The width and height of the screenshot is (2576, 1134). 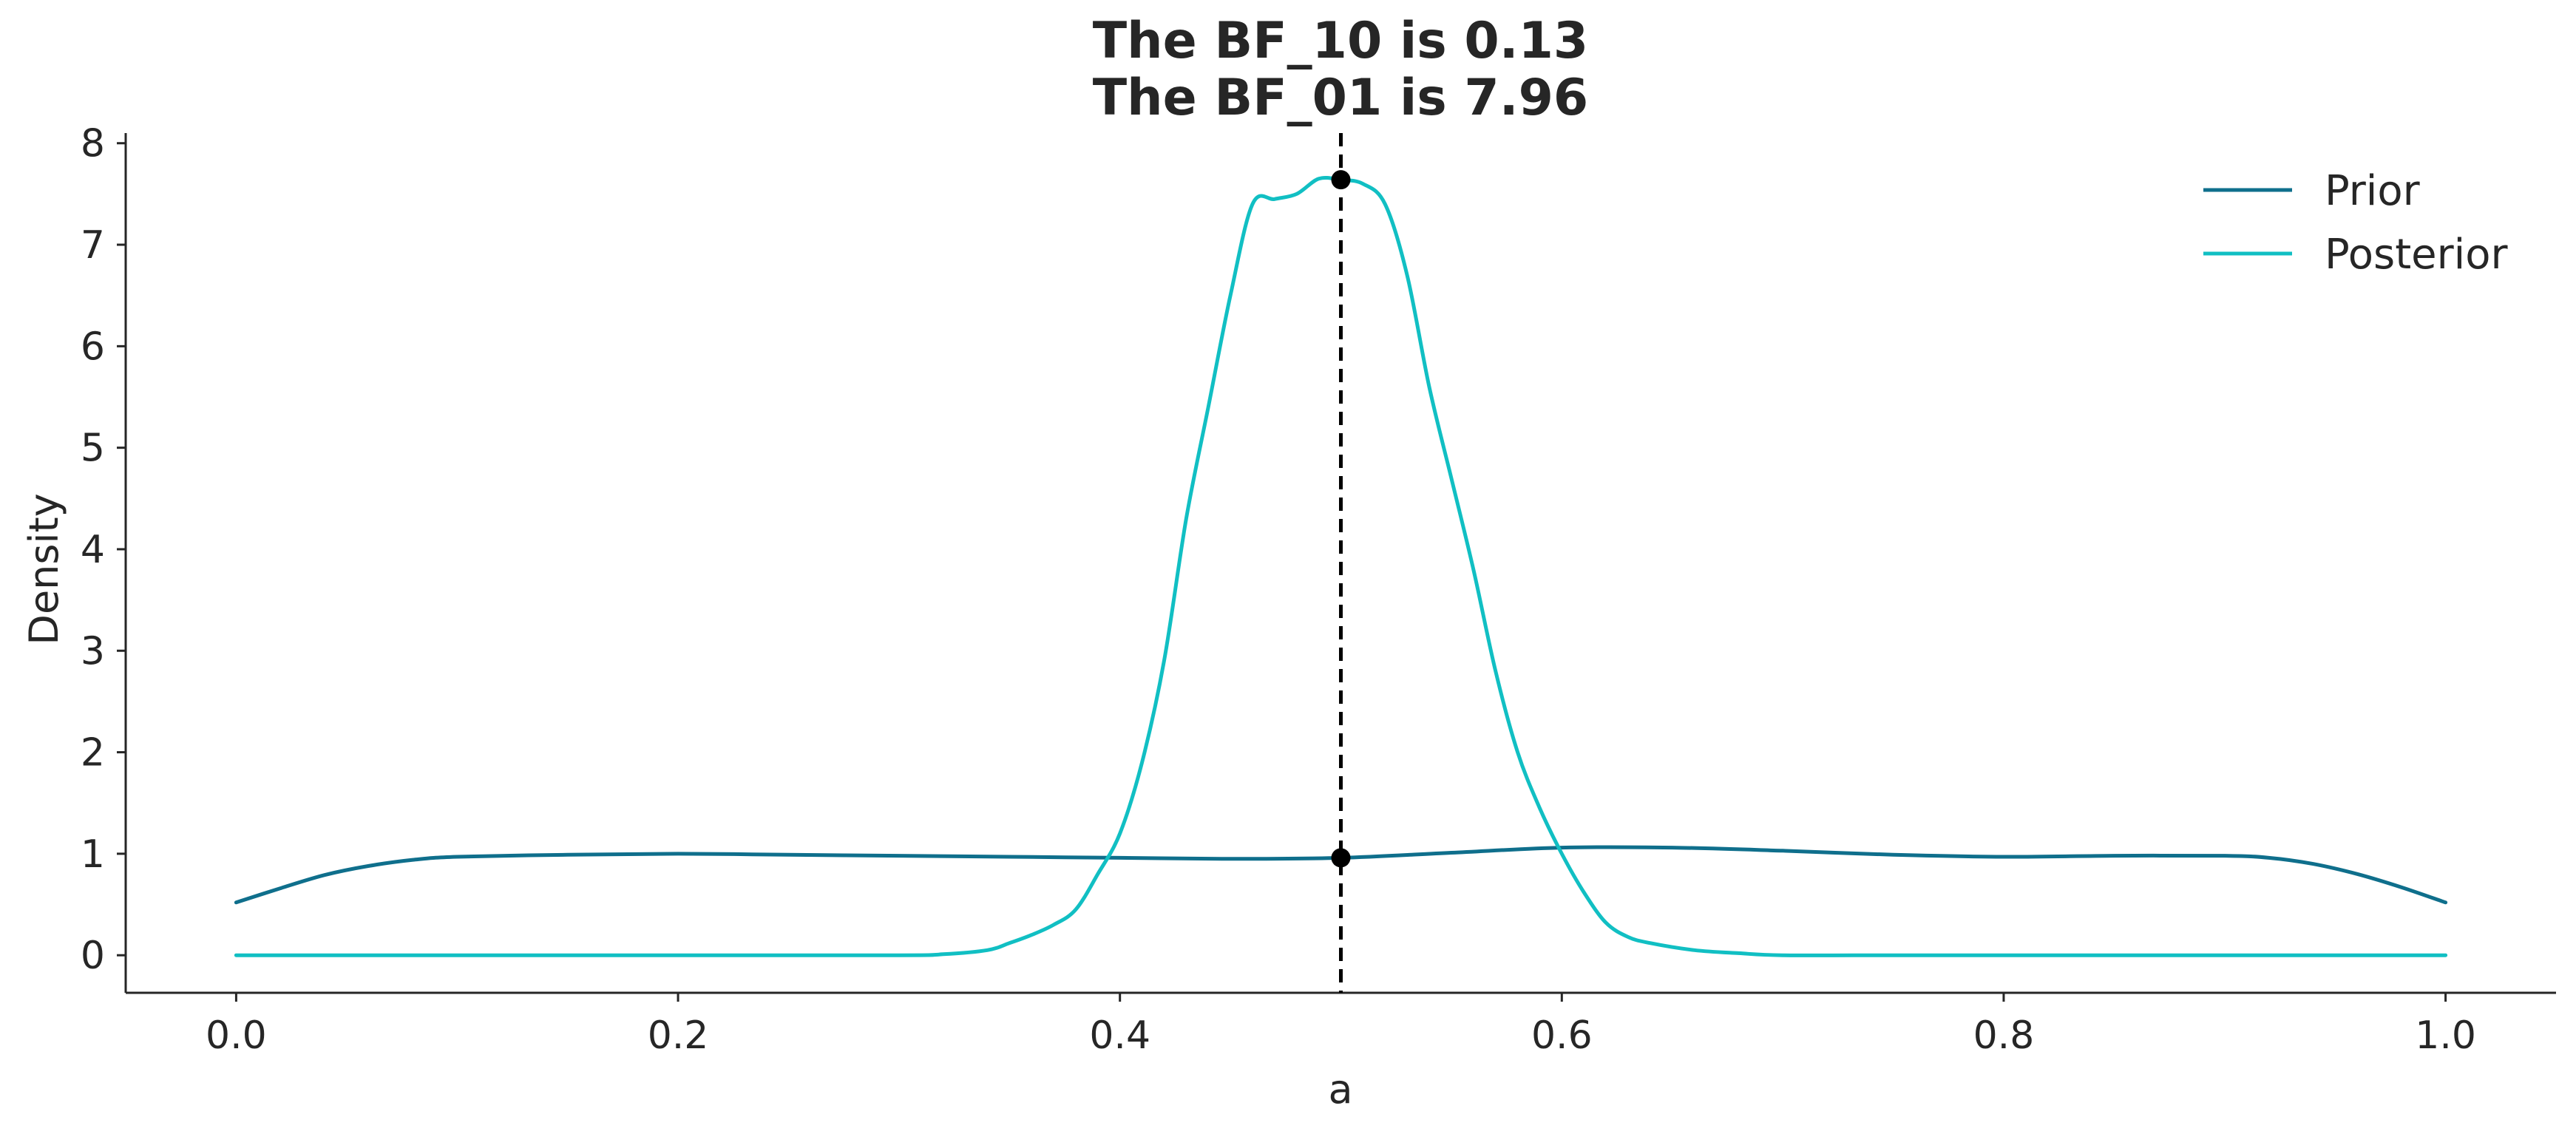 I want to click on y-axis-ticks: 0 1 2 3 4 5 6 7 8, so click(x=103, y=550).